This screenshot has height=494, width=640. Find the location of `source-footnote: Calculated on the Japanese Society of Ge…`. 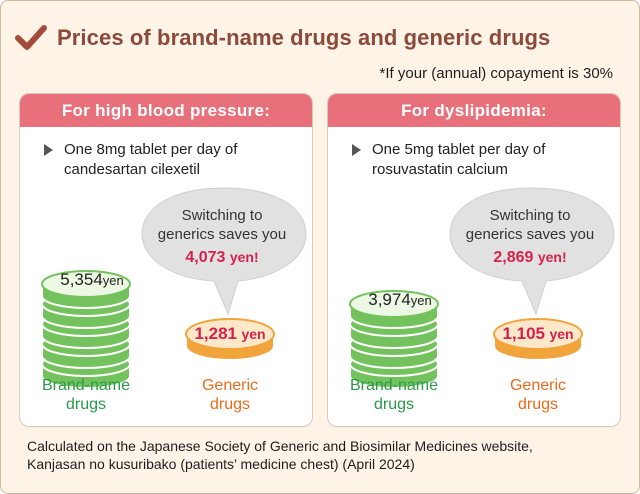

source-footnote: Calculated on the Japanese Society of Ge… is located at coordinates (327, 455).